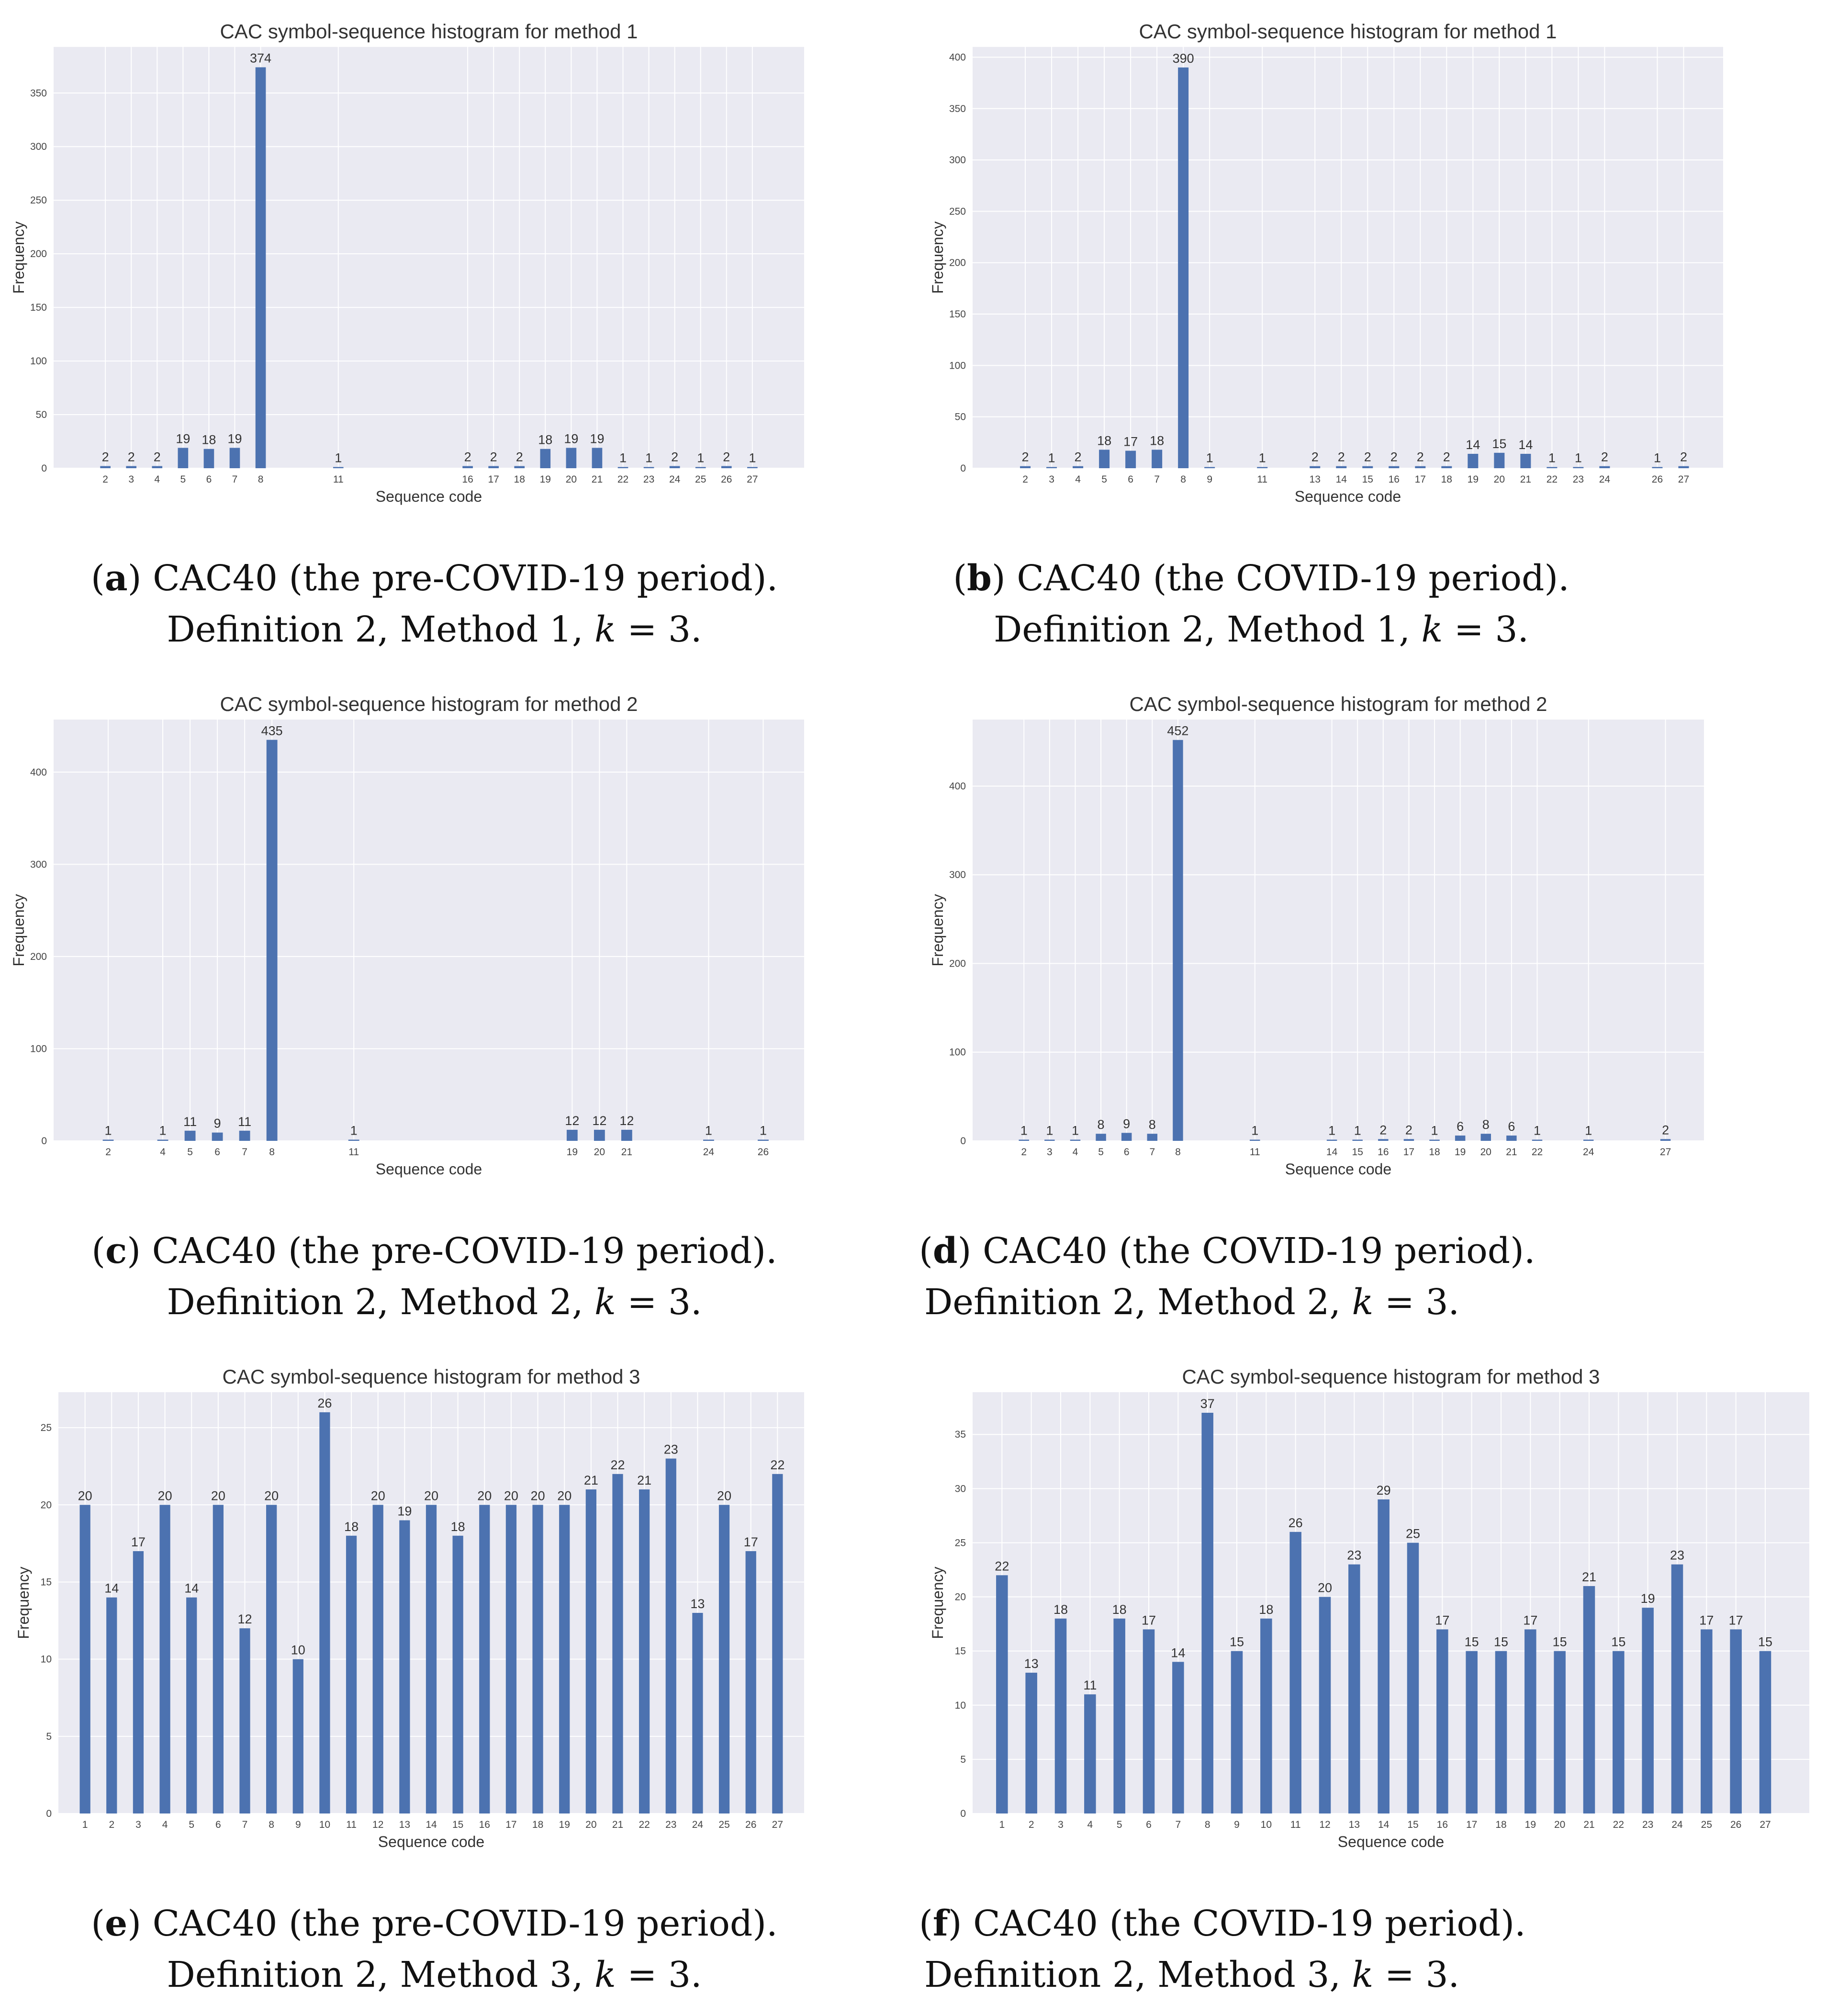  I want to click on caption-line2: Definition 2, Method 2,, so click(1138, 1302).